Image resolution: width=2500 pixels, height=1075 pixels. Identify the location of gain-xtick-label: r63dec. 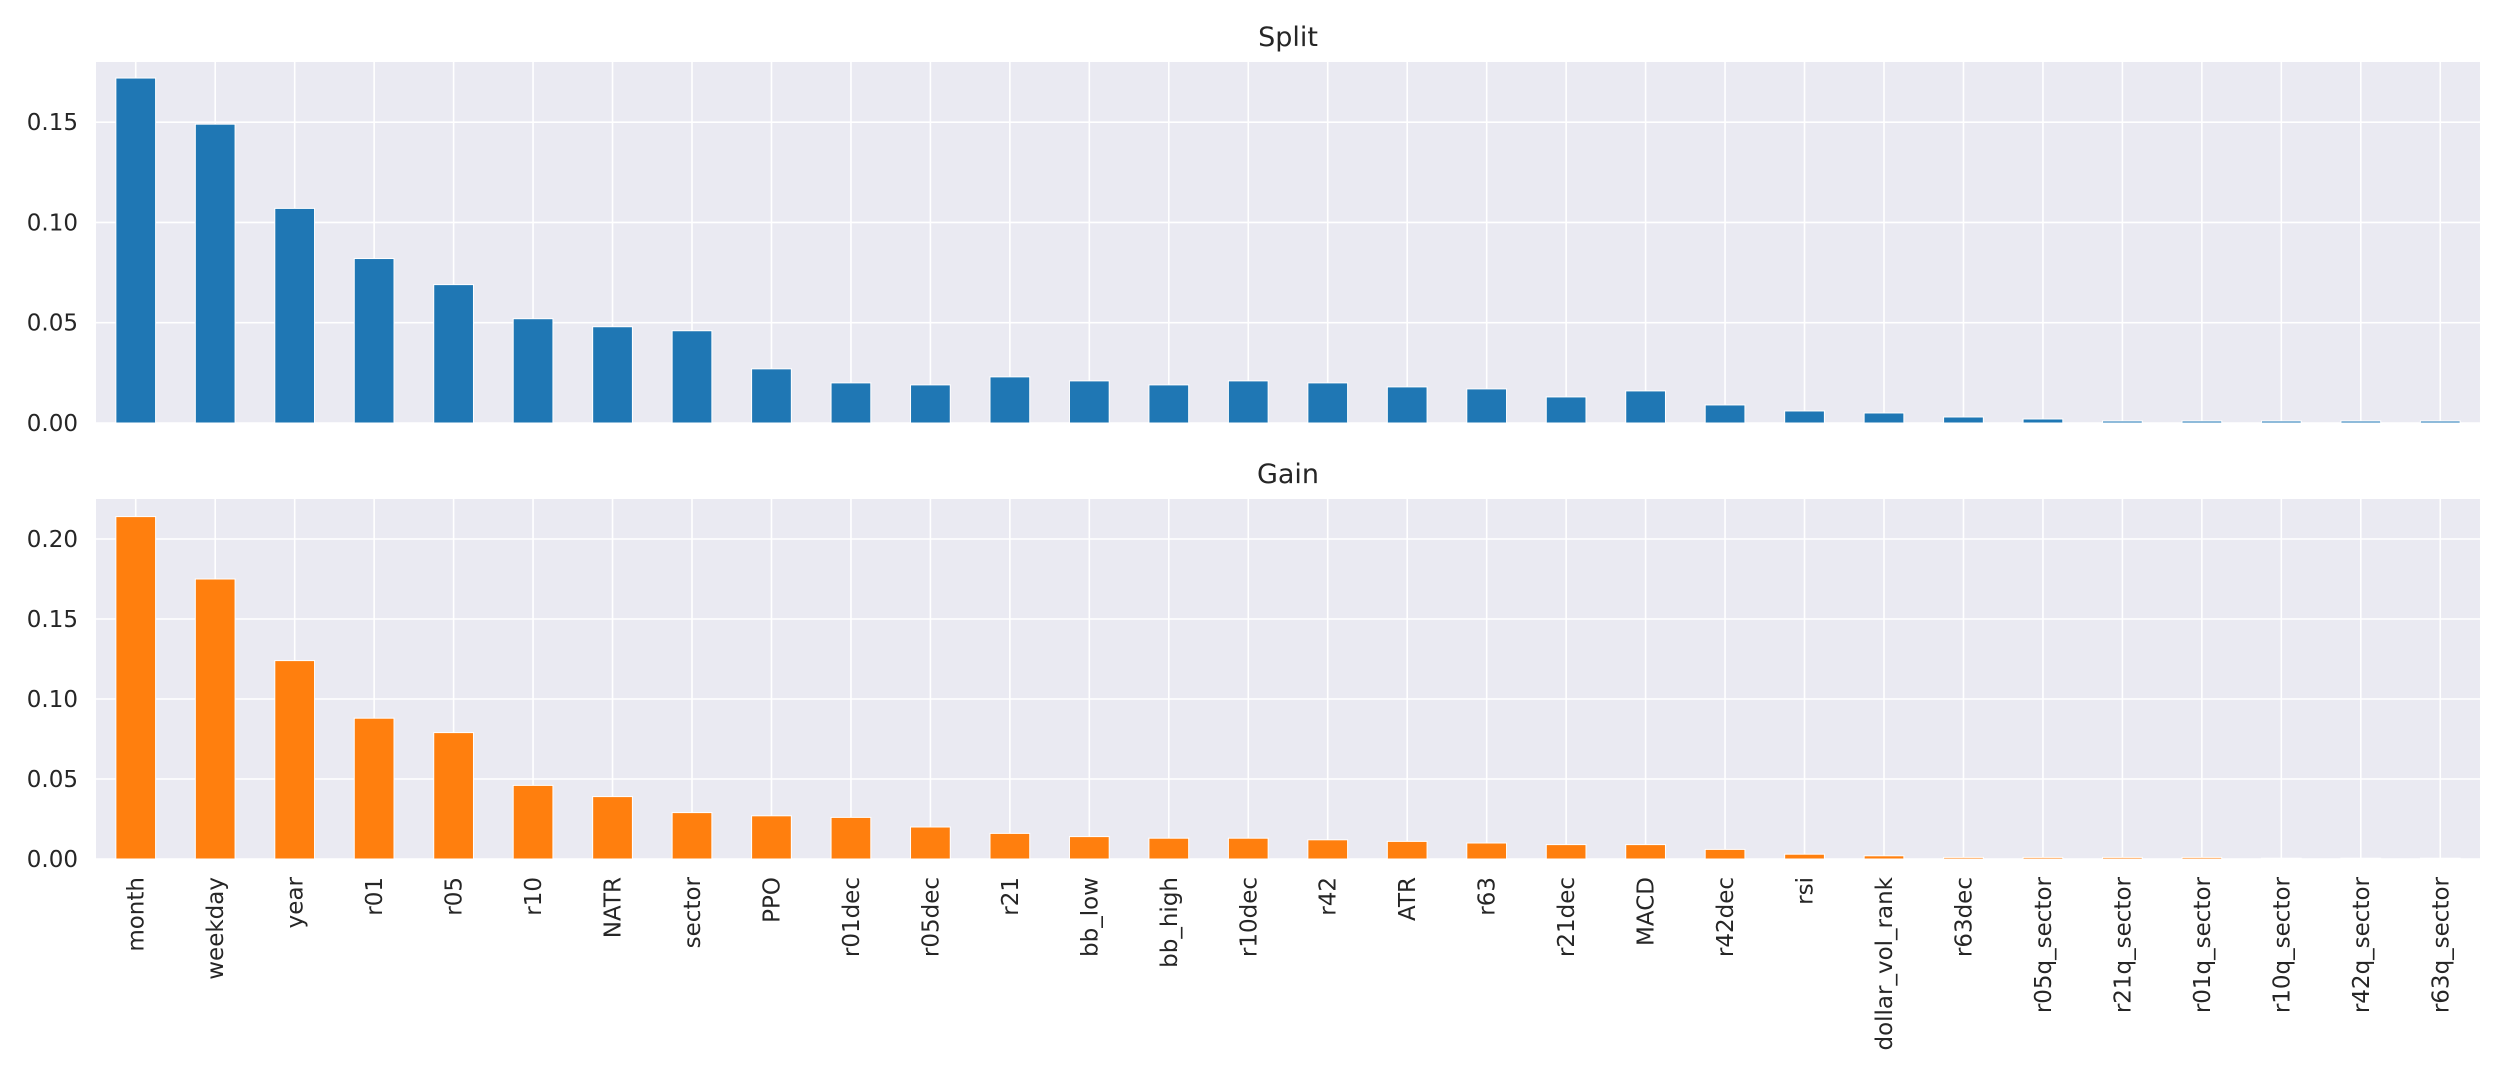
(1964, 917).